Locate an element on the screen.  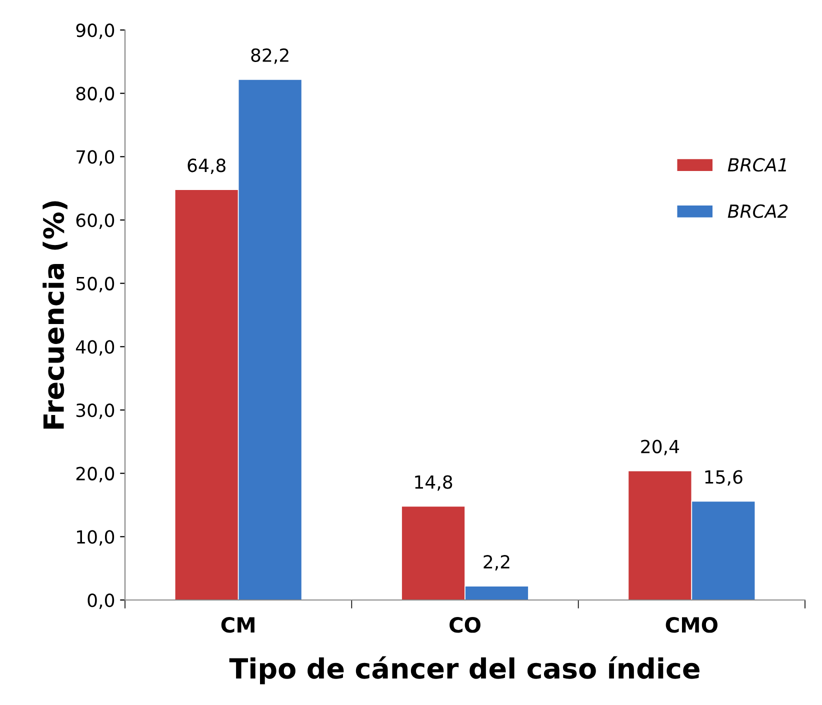
y-tick-label: 40,0 is located at coordinates (95, 348).